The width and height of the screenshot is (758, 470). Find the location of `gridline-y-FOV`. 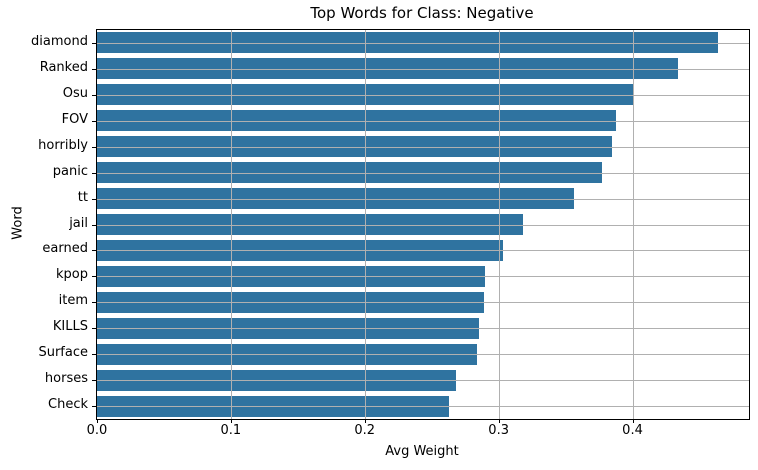

gridline-y-FOV is located at coordinates (423, 121).